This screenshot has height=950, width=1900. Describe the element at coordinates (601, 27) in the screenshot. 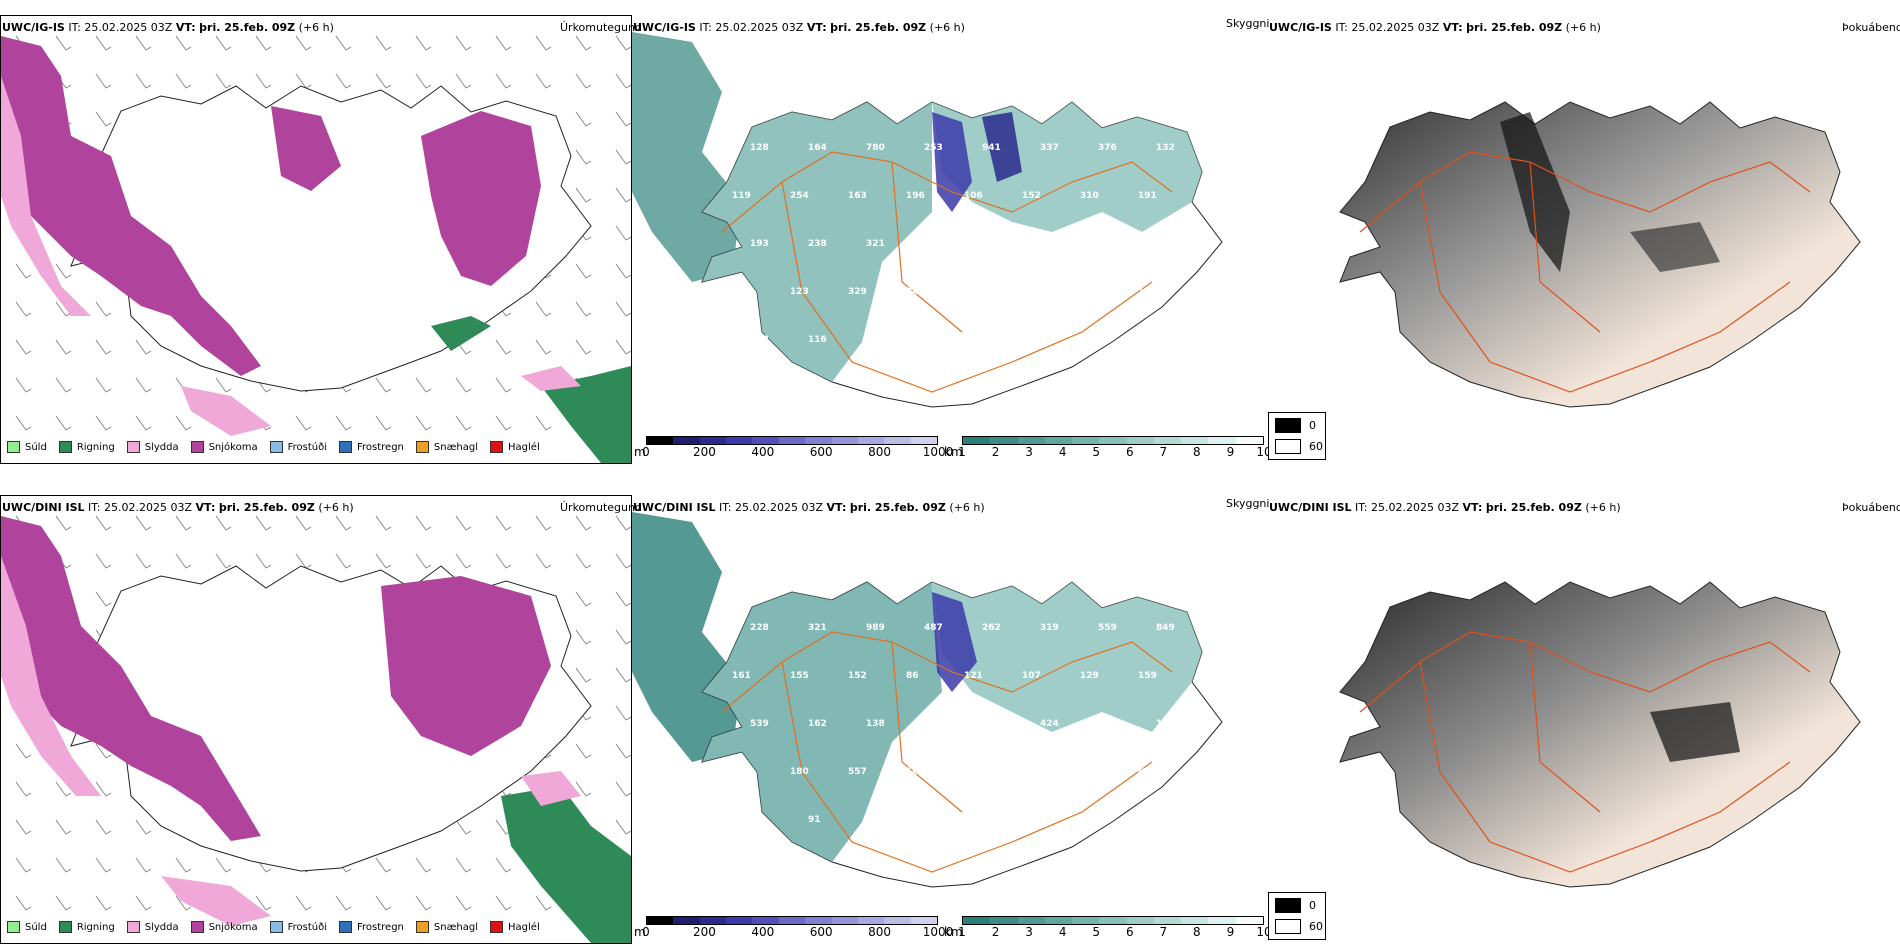

I see `precip-title-1: Úrkomutegund` at that location.